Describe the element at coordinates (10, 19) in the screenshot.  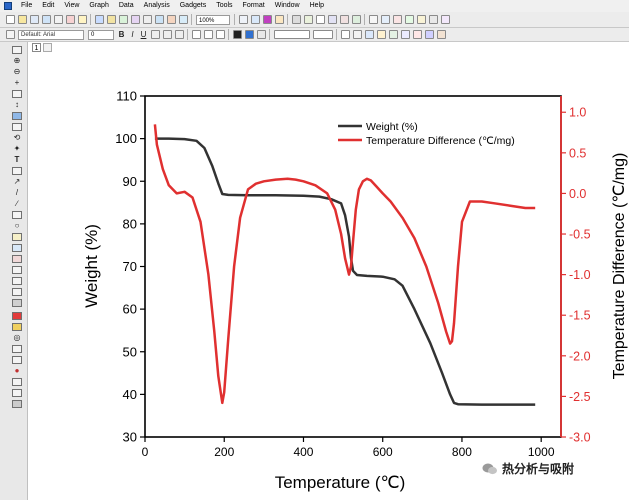
I see `new-project-icon` at that location.